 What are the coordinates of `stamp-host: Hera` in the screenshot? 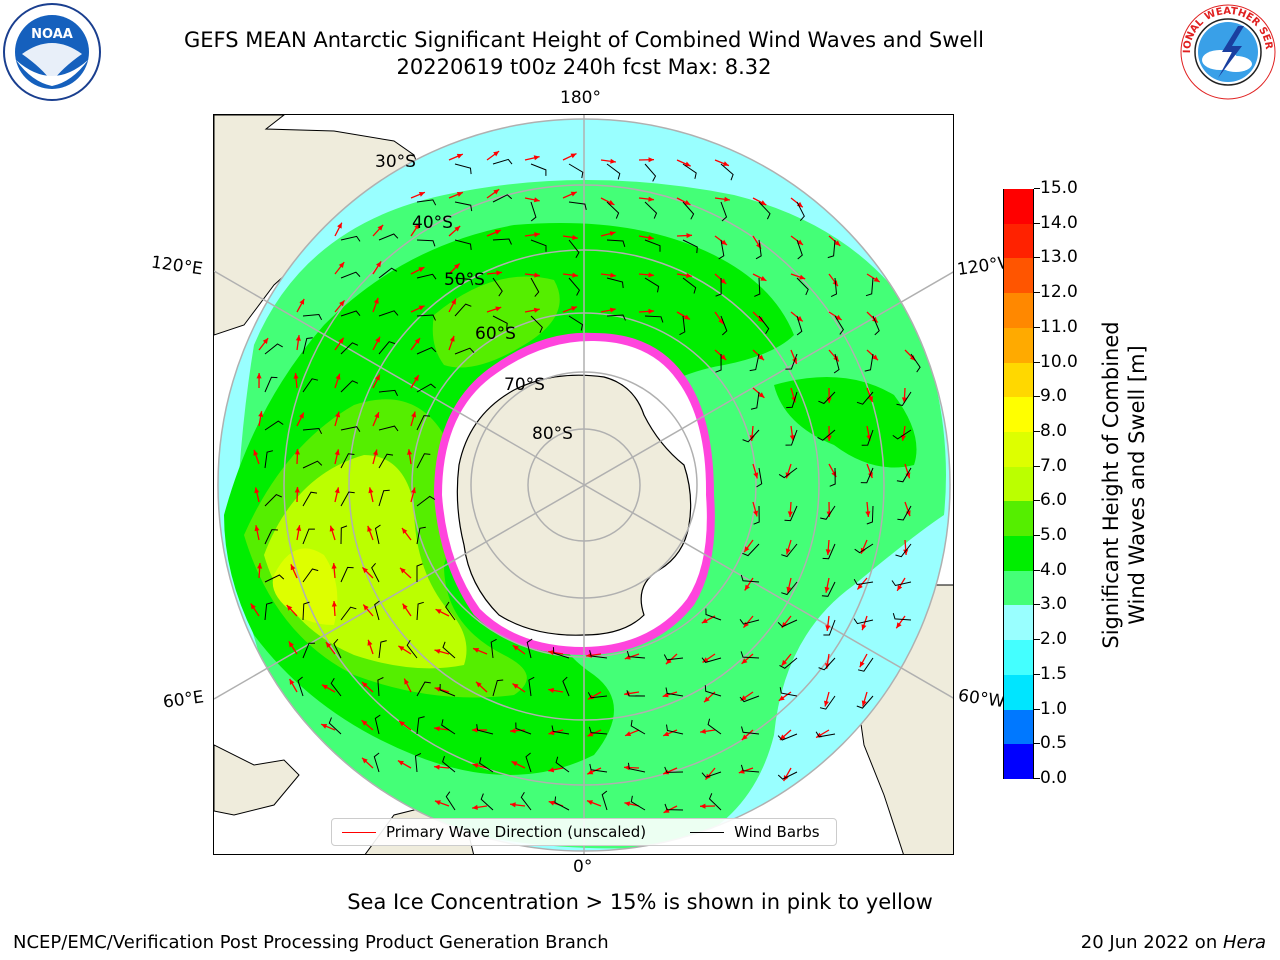 It's located at (1244, 942).